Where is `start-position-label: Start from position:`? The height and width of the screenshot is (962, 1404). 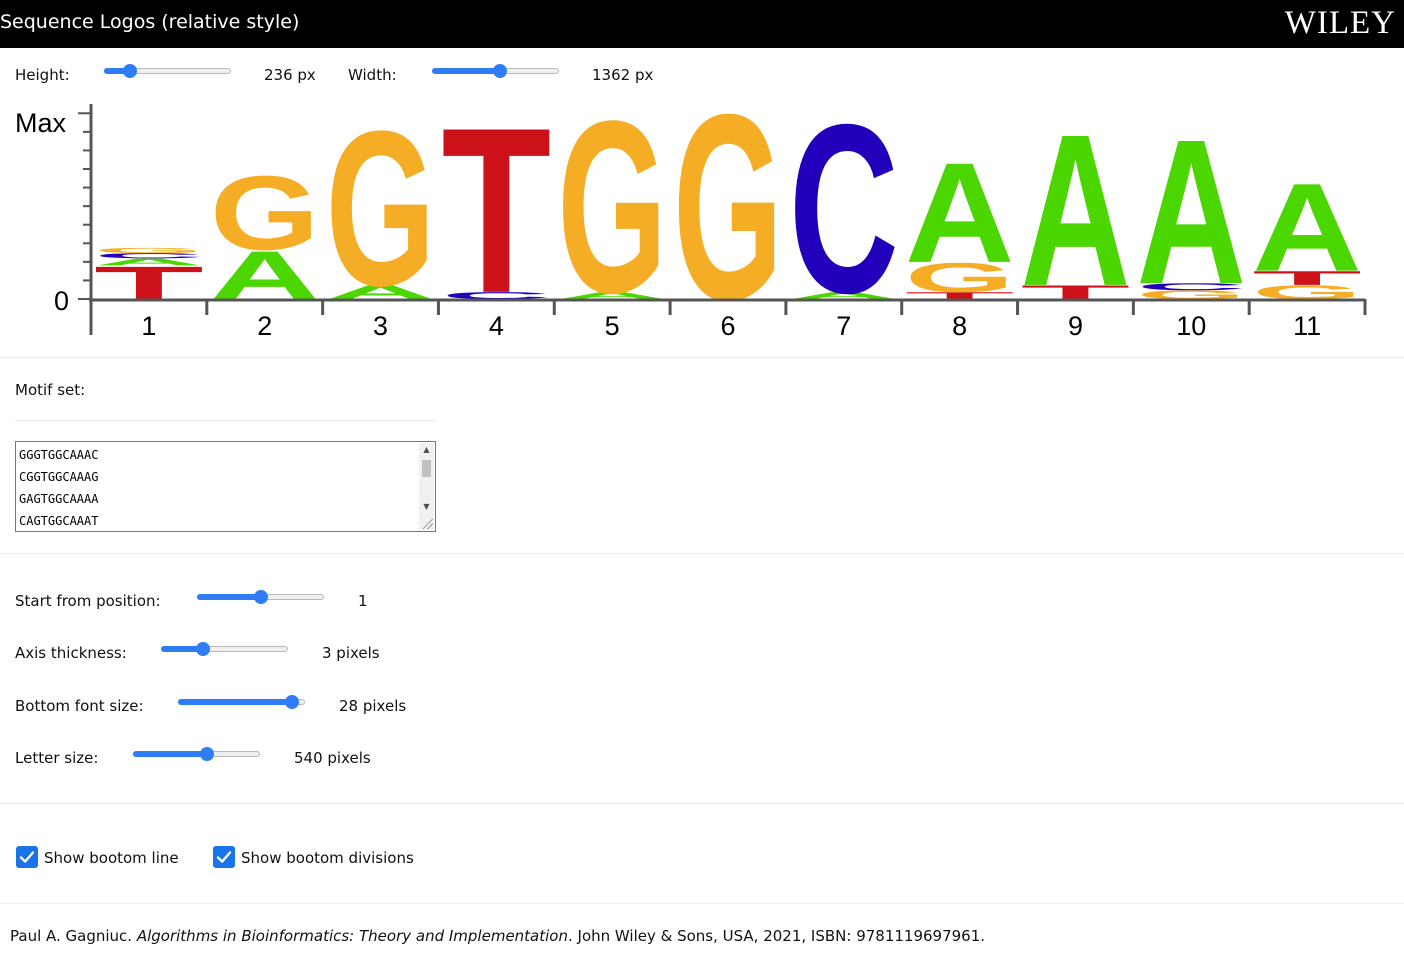
start-position-label: Start from position: is located at coordinates (88, 601).